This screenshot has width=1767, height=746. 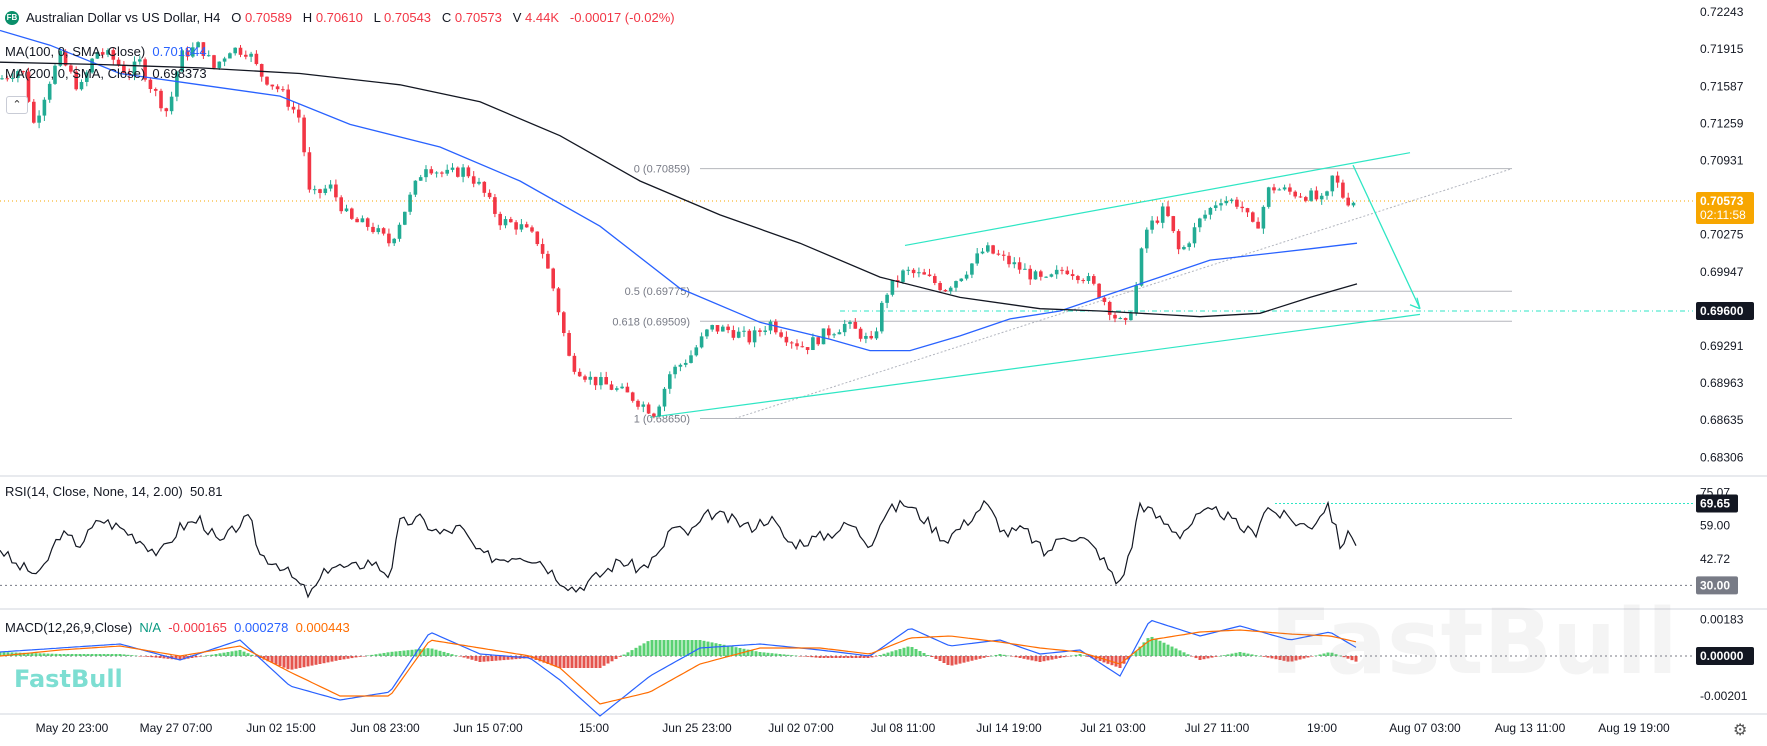 I want to click on signal-line, so click(x=678, y=667).